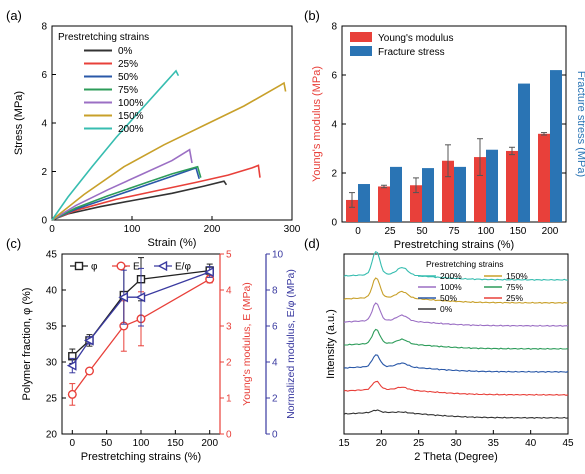 This screenshot has height=474, width=585. Describe the element at coordinates (568, 443) in the screenshot. I see `x-tick-label: 45` at that location.